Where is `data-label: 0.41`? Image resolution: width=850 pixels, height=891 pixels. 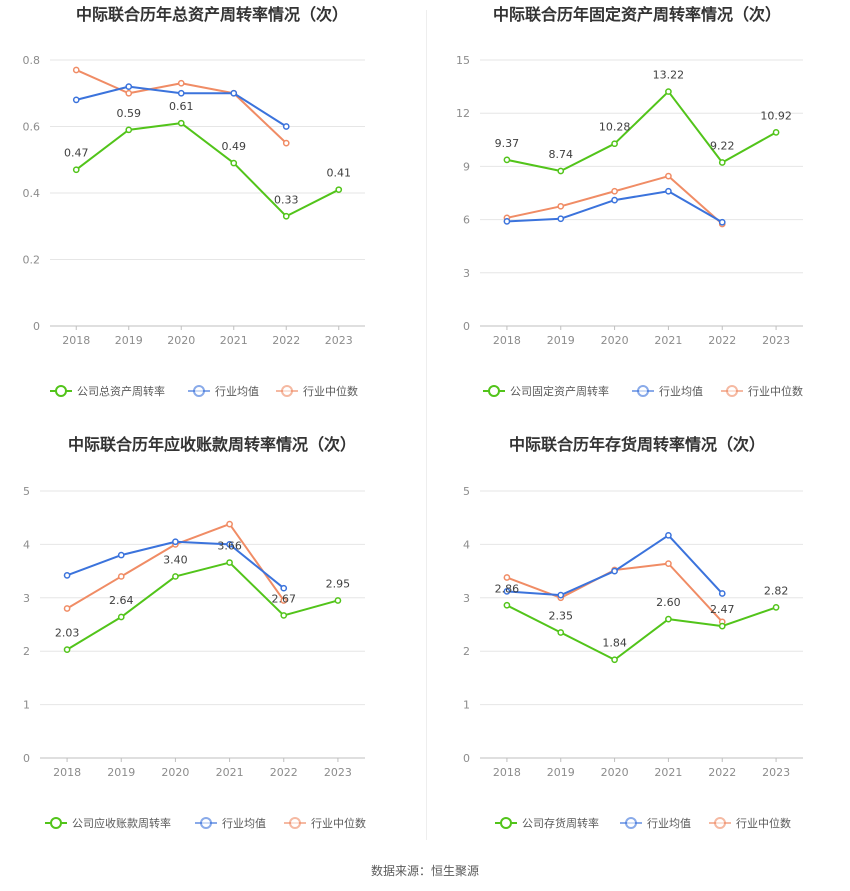 data-label: 0.41 is located at coordinates (339, 173).